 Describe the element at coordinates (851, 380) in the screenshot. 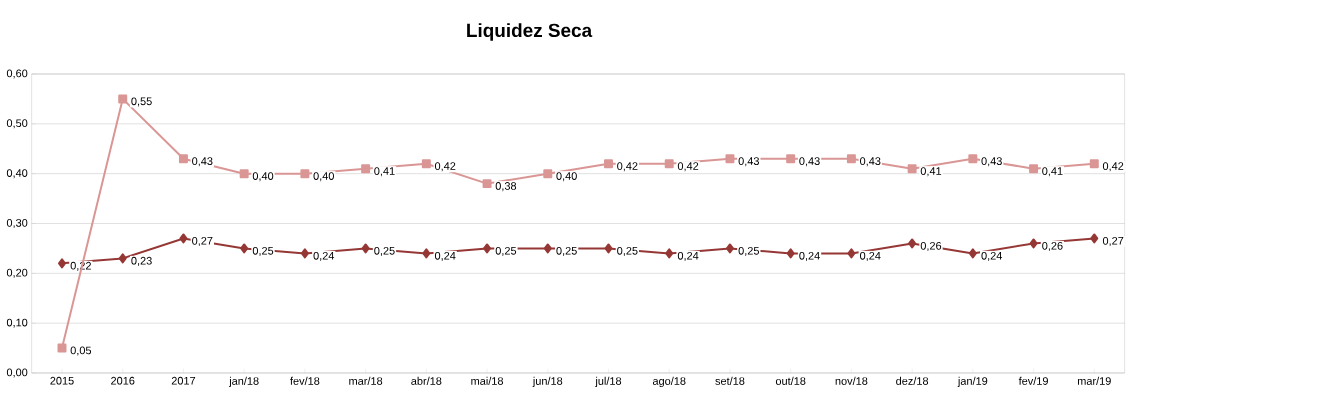

I see `x-tick-label: nov/18` at that location.